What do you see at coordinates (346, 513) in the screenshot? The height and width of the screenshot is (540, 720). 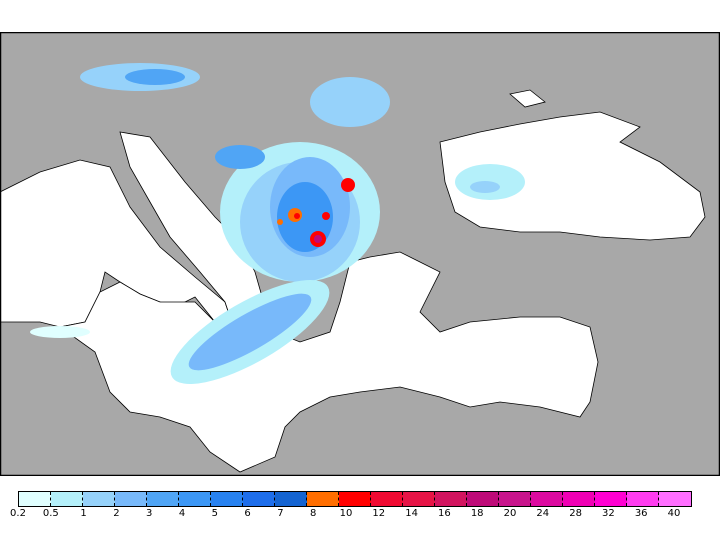 I see `legend-label: 10` at bounding box center [346, 513].